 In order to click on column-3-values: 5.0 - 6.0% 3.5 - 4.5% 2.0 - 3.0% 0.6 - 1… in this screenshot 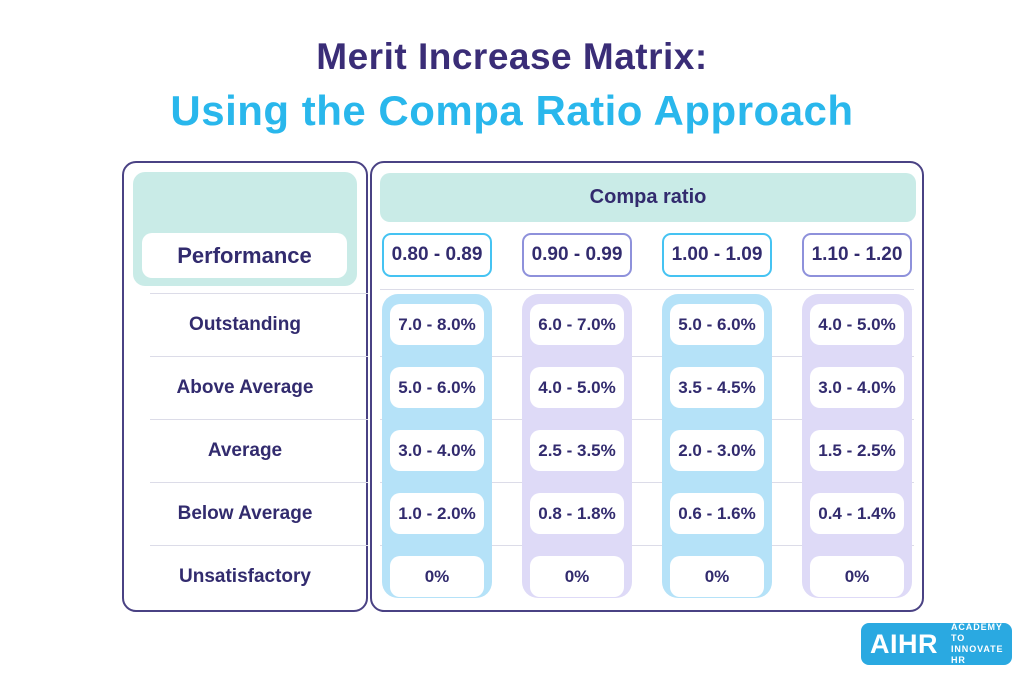, I will do `click(717, 446)`.